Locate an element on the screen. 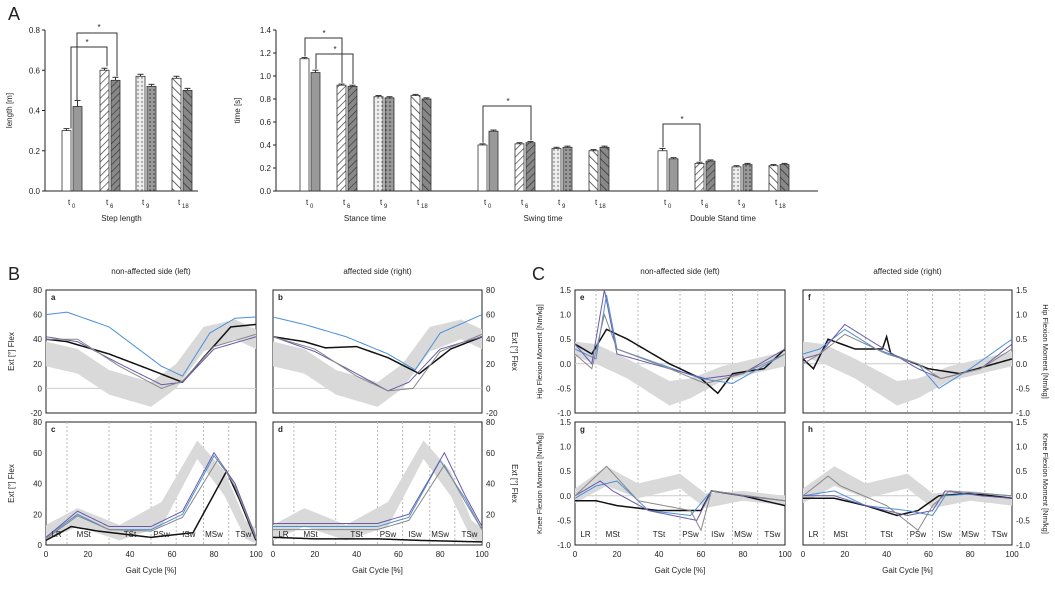  x-axis-label: Swing time is located at coordinates (543, 218).